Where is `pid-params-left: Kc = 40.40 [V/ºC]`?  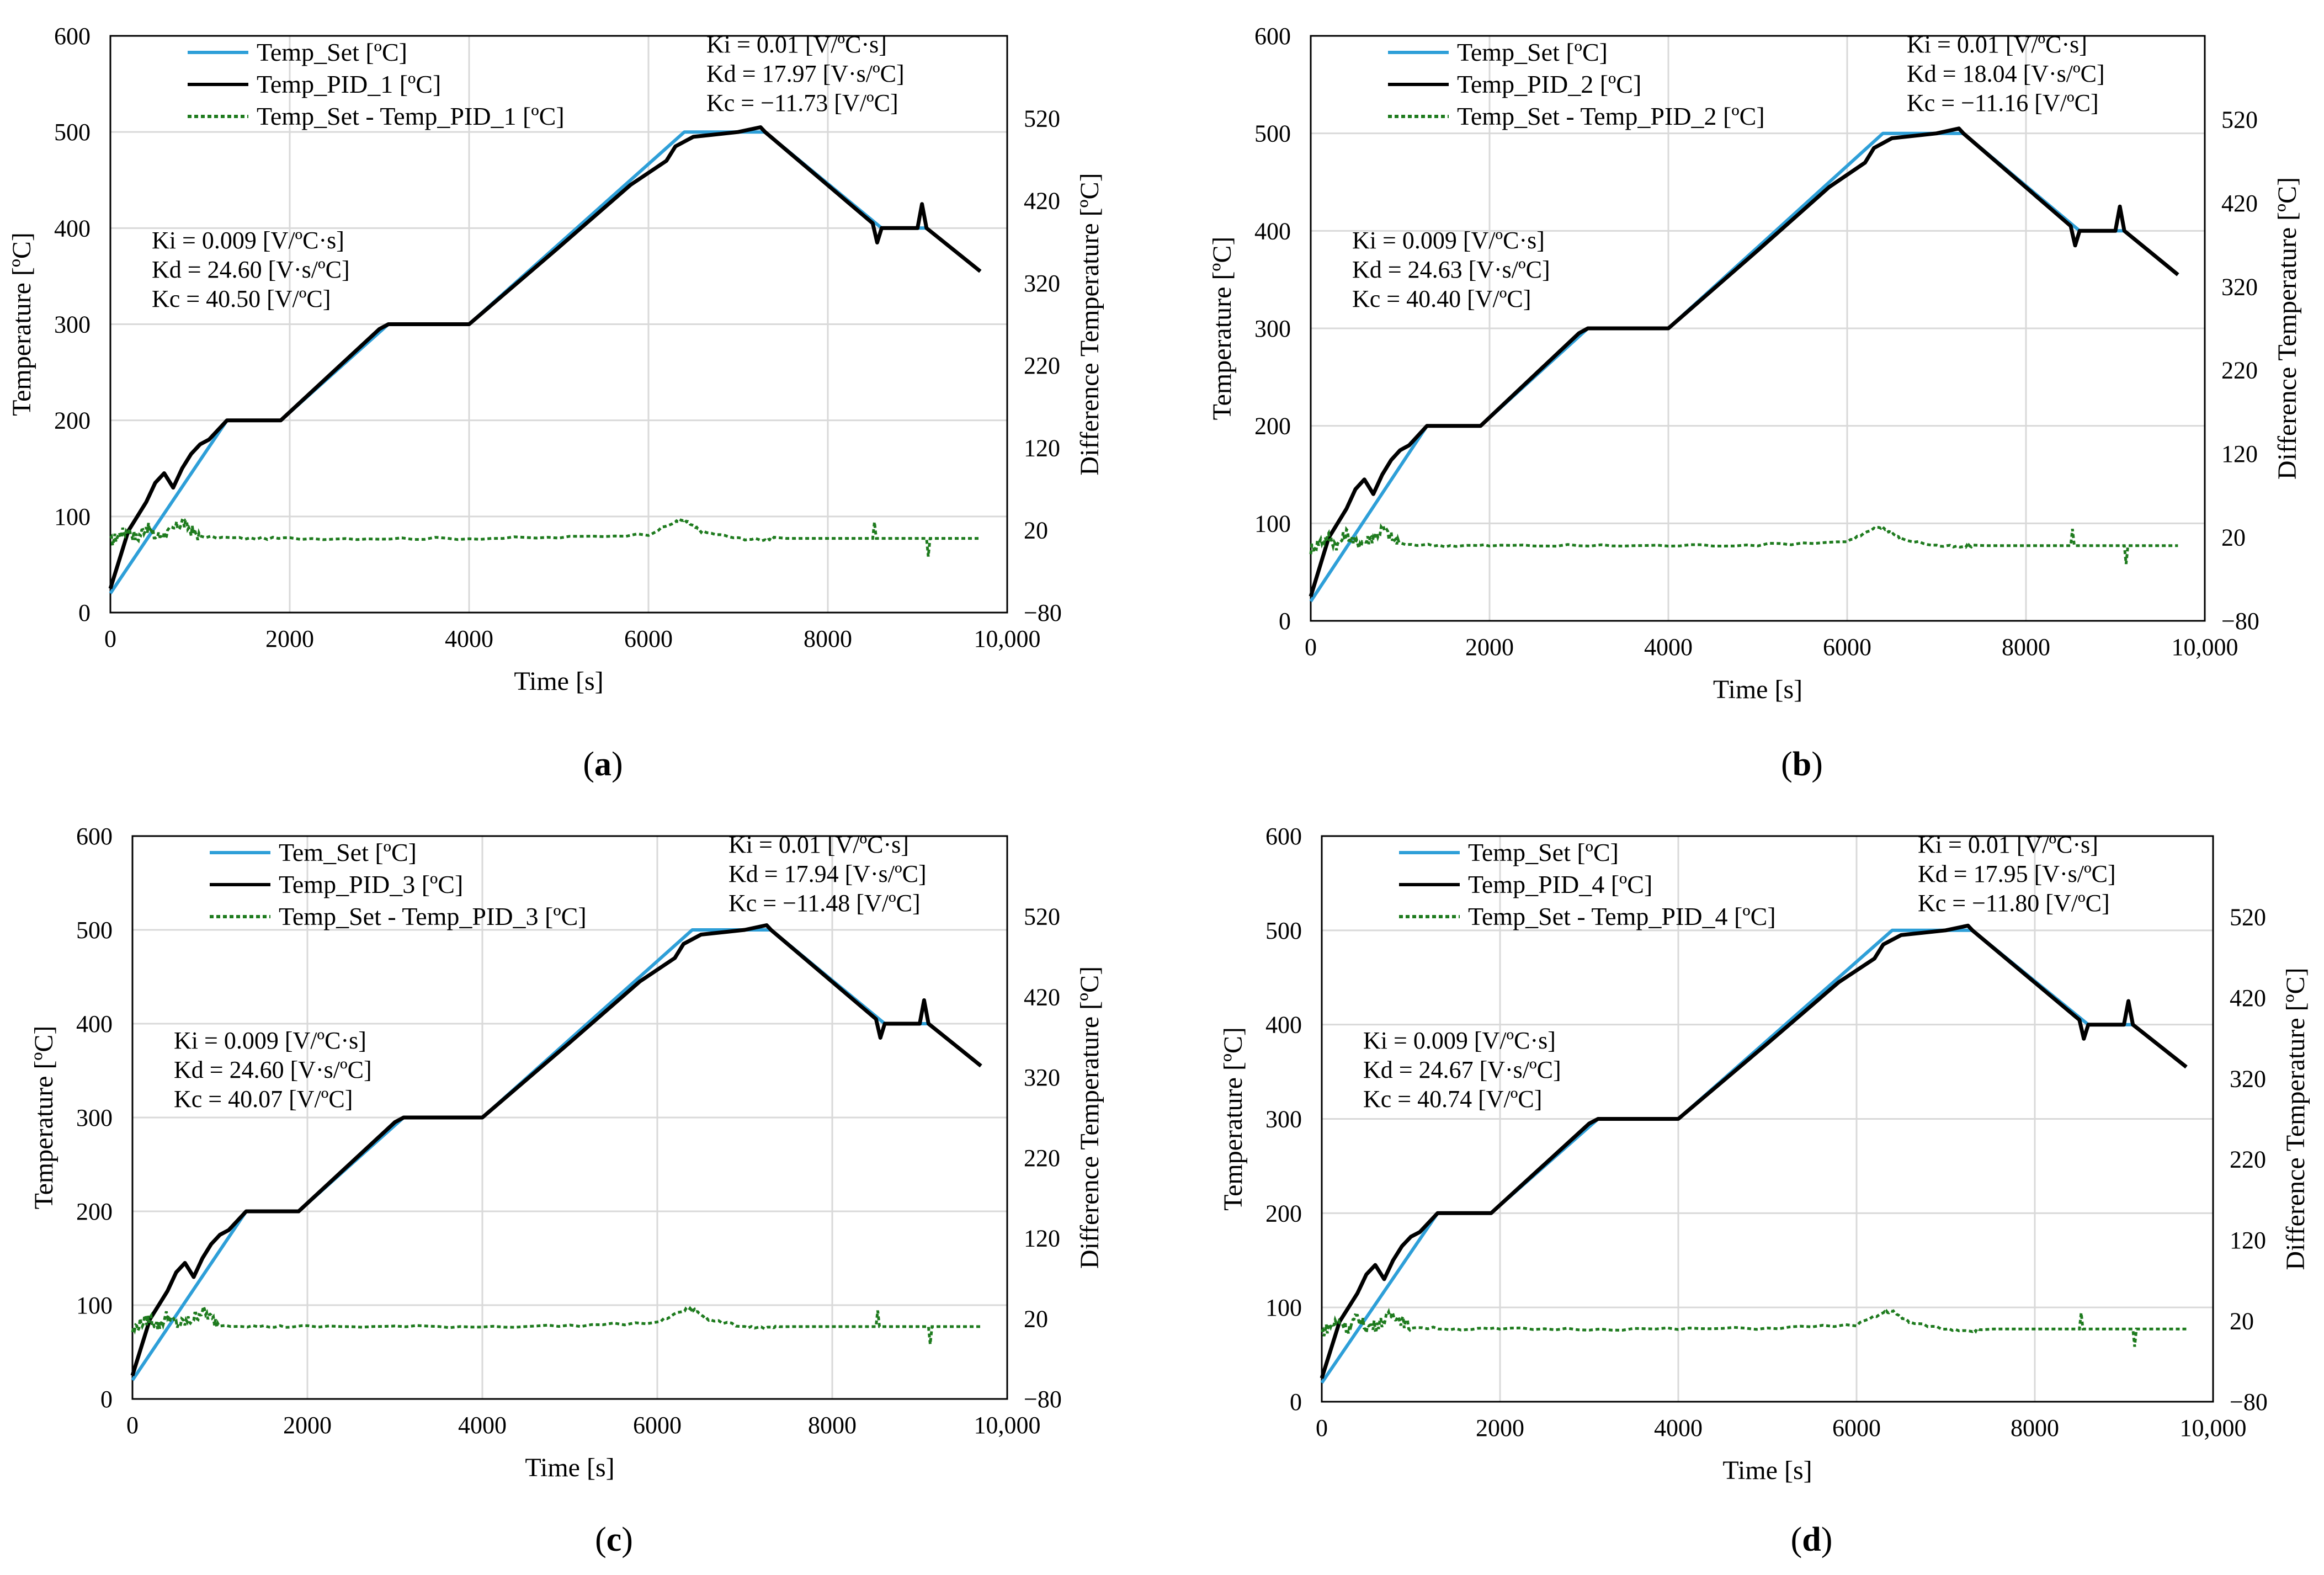 pid-params-left: Kc = 40.40 [V/ºC] is located at coordinates (1441, 298).